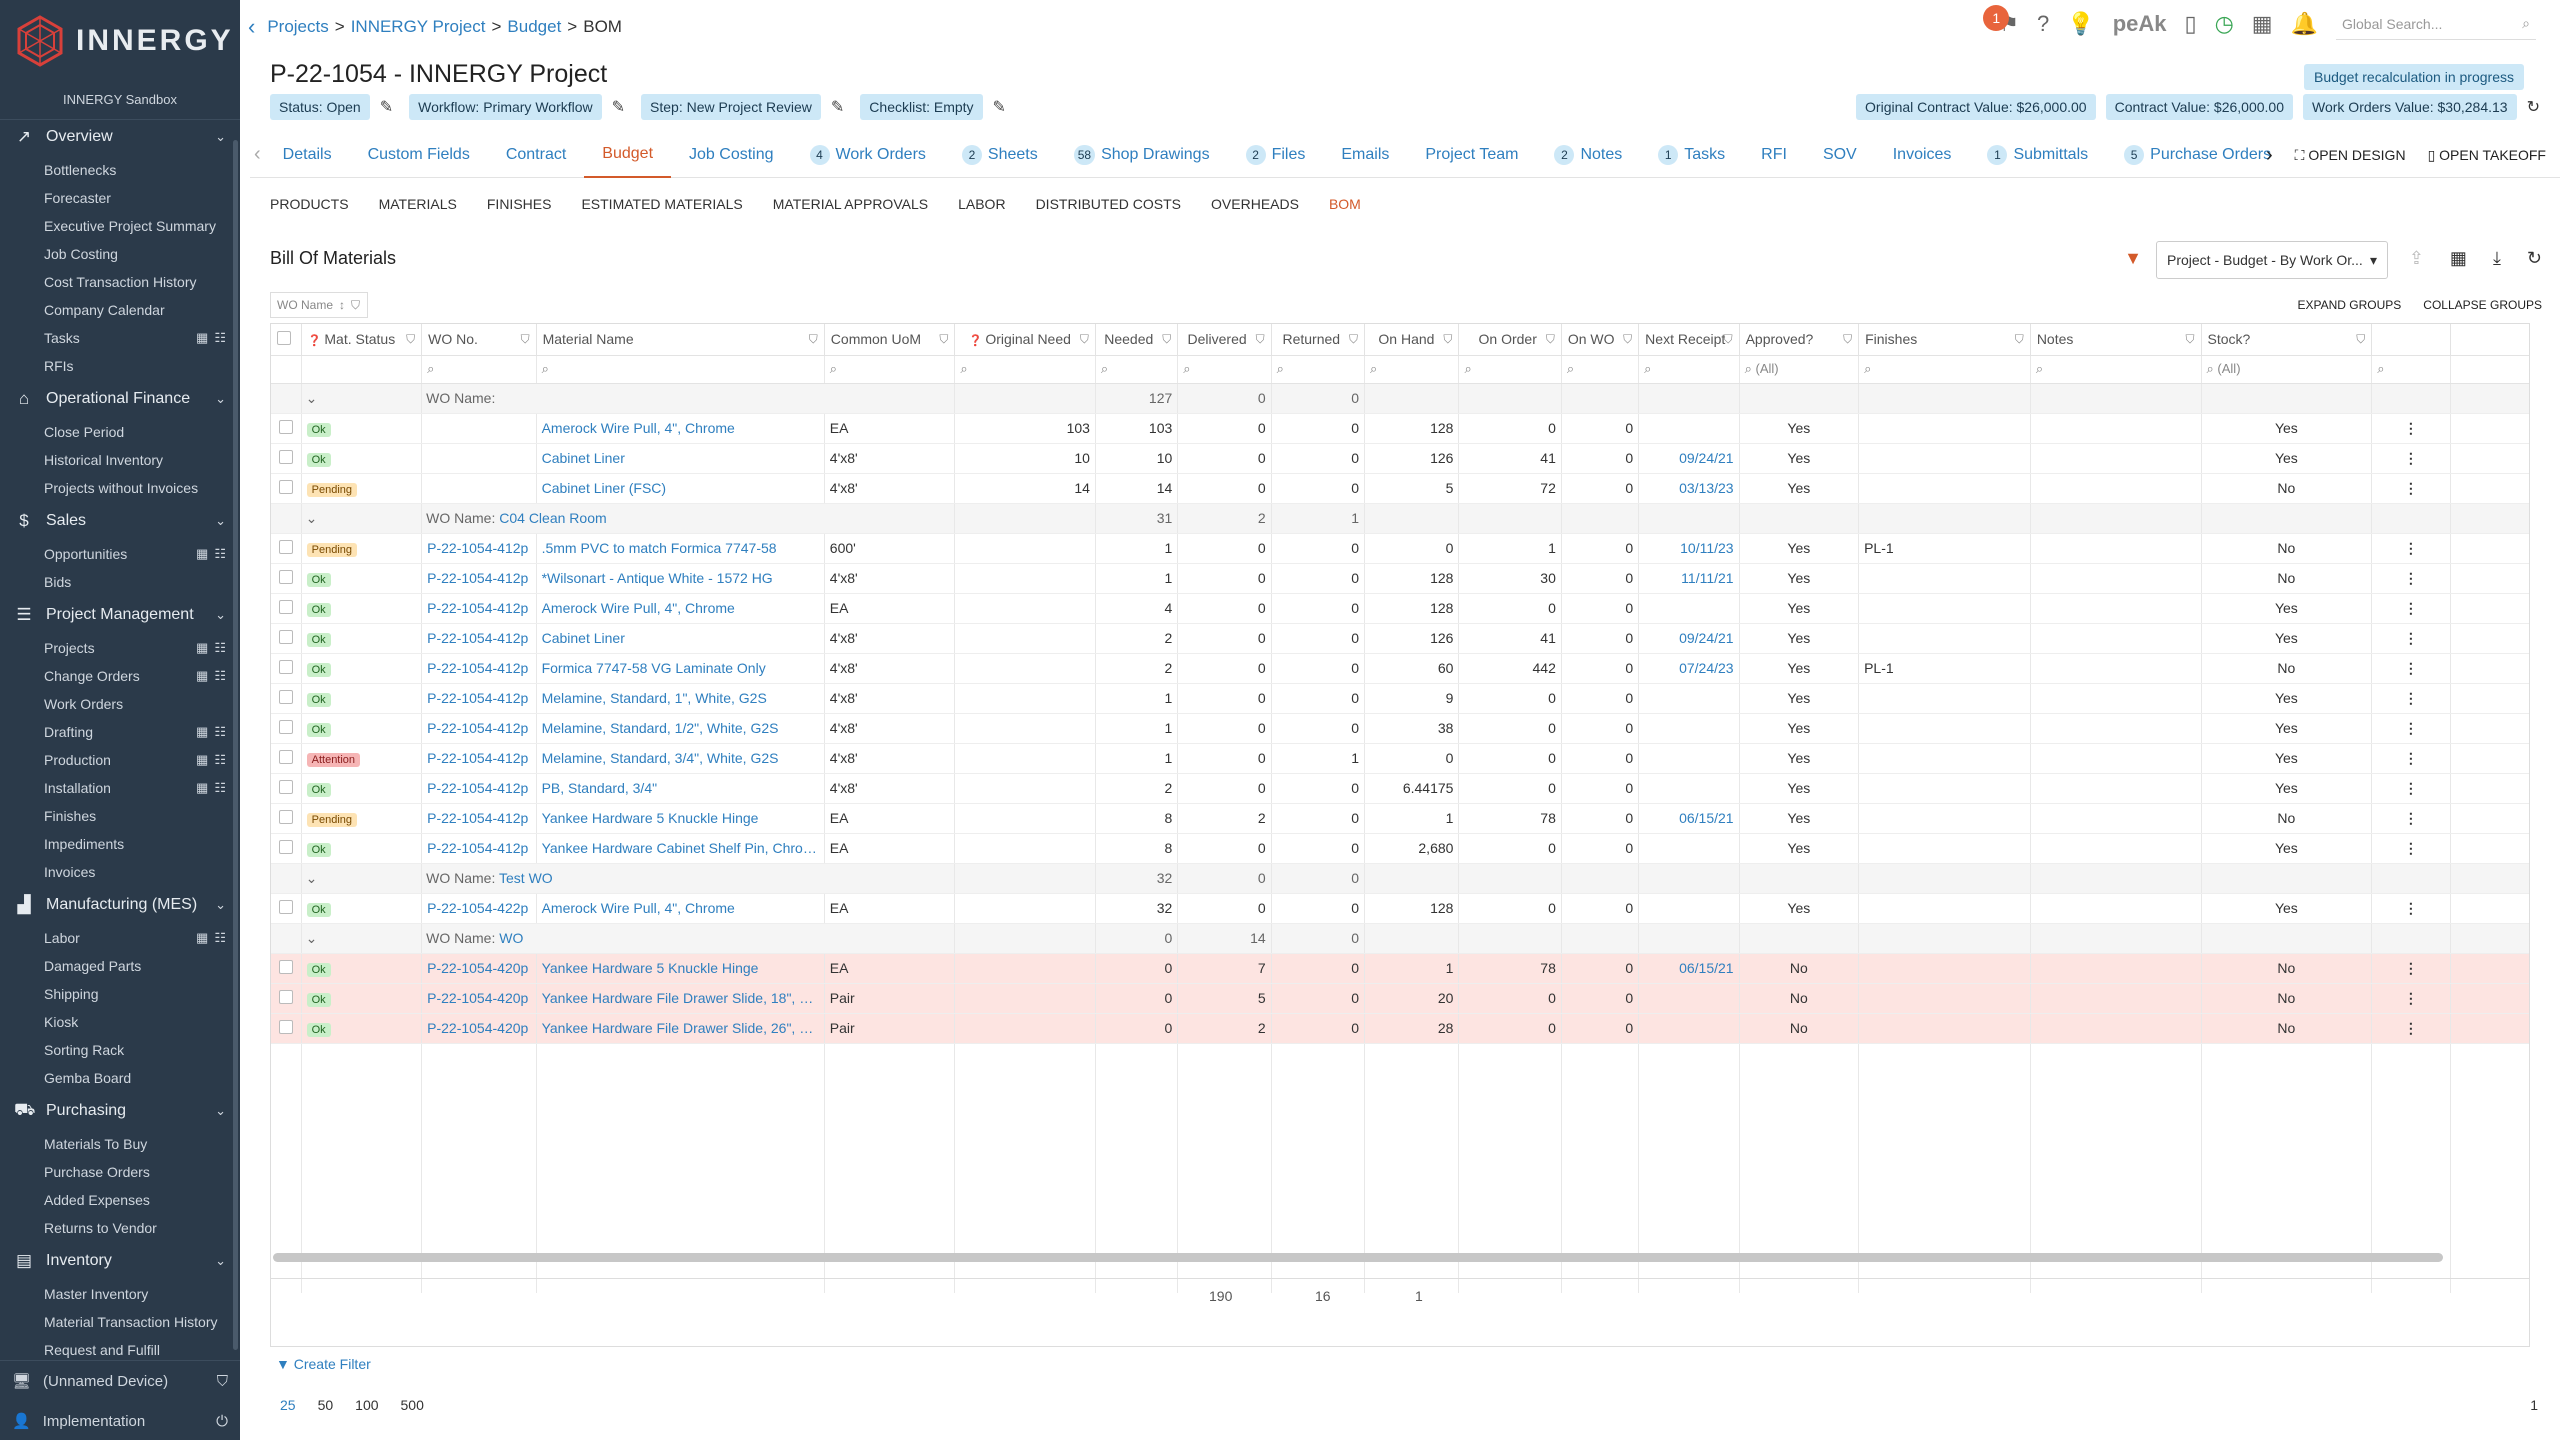  What do you see at coordinates (2496, 258) in the screenshot?
I see `download-icon: ⤓` at bounding box center [2496, 258].